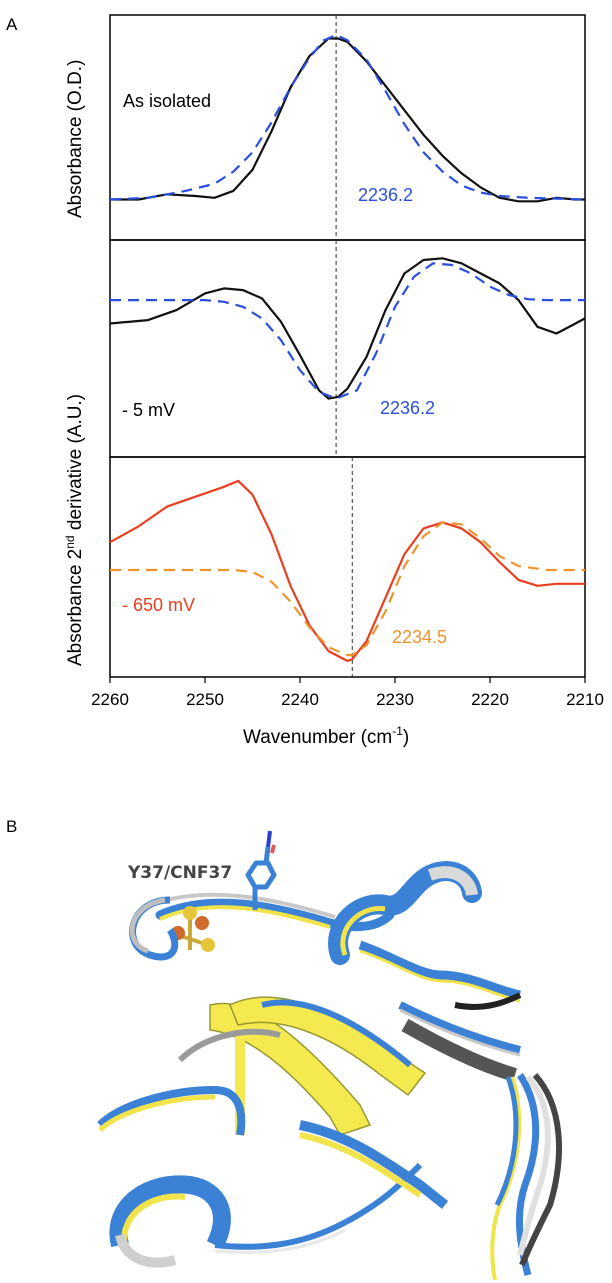 The image size is (612, 1283). Describe the element at coordinates (110, 699) in the screenshot. I see `x-tick-label: 2260` at that location.